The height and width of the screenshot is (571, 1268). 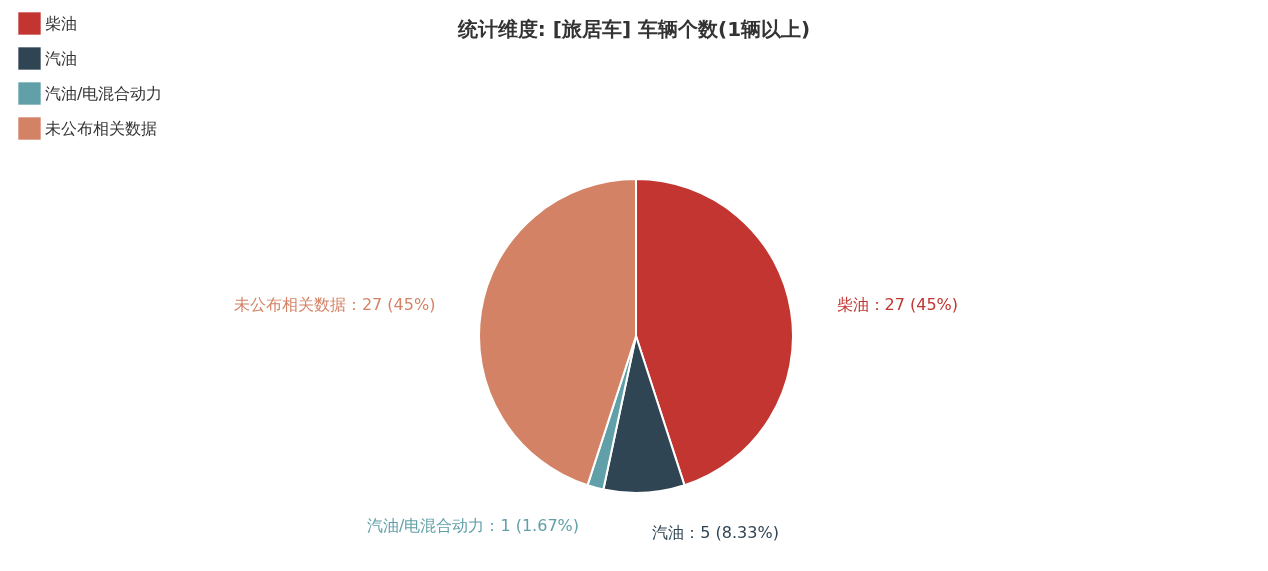 What do you see at coordinates (61, 58) in the screenshot?
I see `legend-label: 汽油` at bounding box center [61, 58].